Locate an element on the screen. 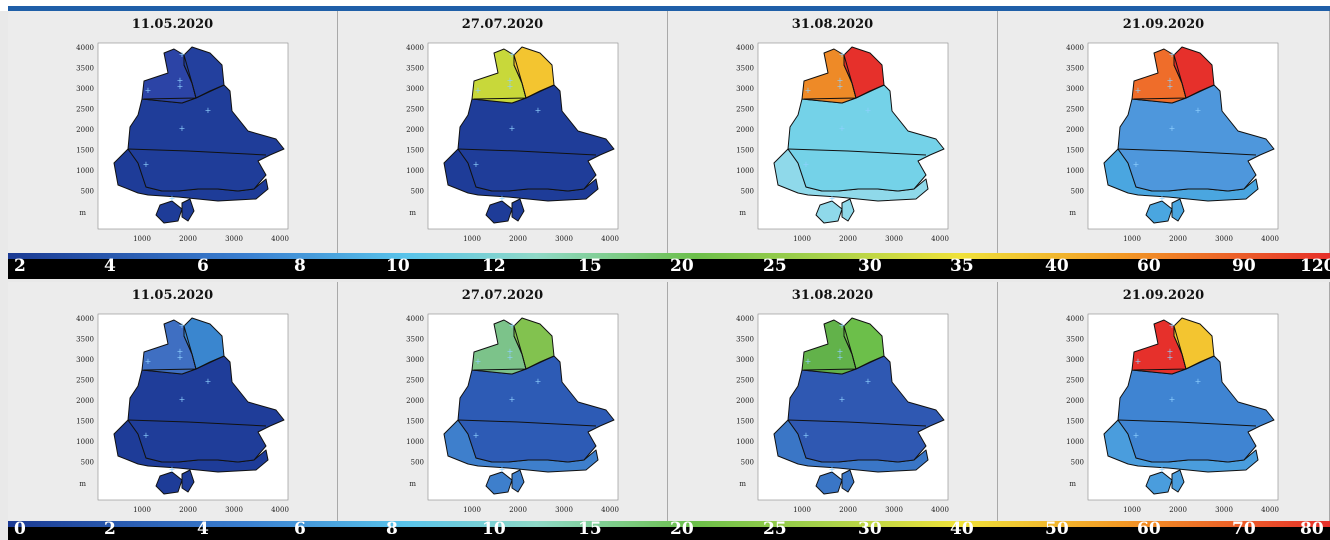  y-tick-label: 3500 is located at coordinates (415, 340).